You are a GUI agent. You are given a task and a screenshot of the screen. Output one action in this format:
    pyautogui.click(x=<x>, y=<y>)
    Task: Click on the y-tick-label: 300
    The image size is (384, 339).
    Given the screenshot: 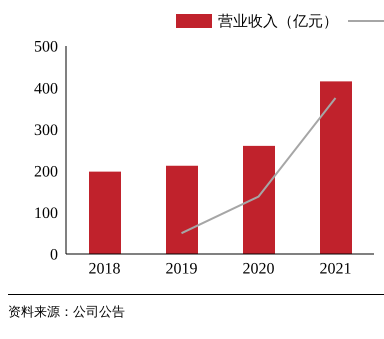 What is the action you would take?
    pyautogui.click(x=46, y=130)
    